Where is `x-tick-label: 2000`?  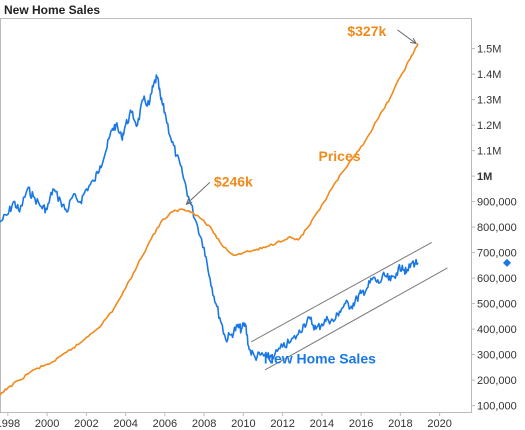 x-tick-label: 2000 is located at coordinates (47, 424).